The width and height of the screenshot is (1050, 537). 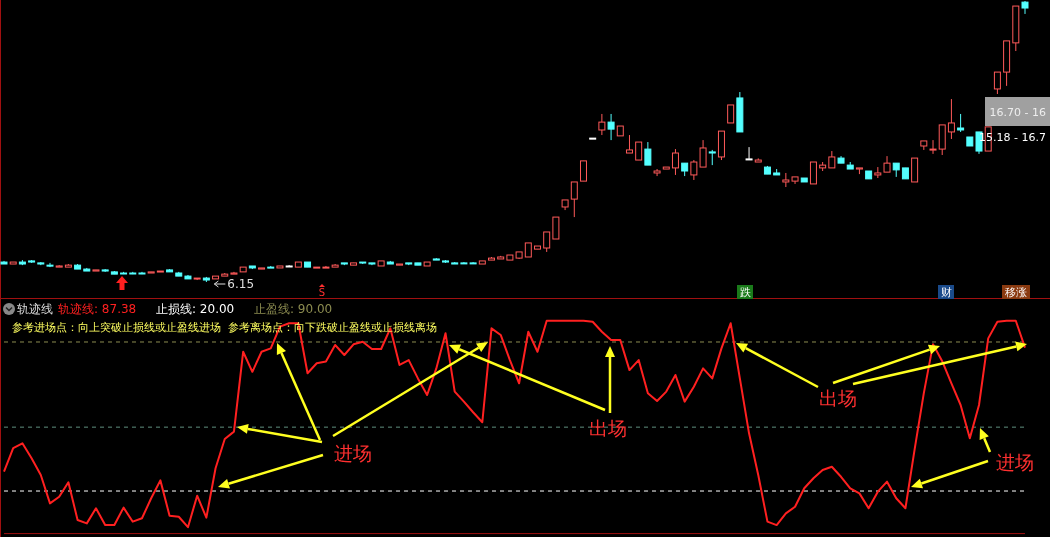 I want to click on text: 财, so click(x=946, y=292).